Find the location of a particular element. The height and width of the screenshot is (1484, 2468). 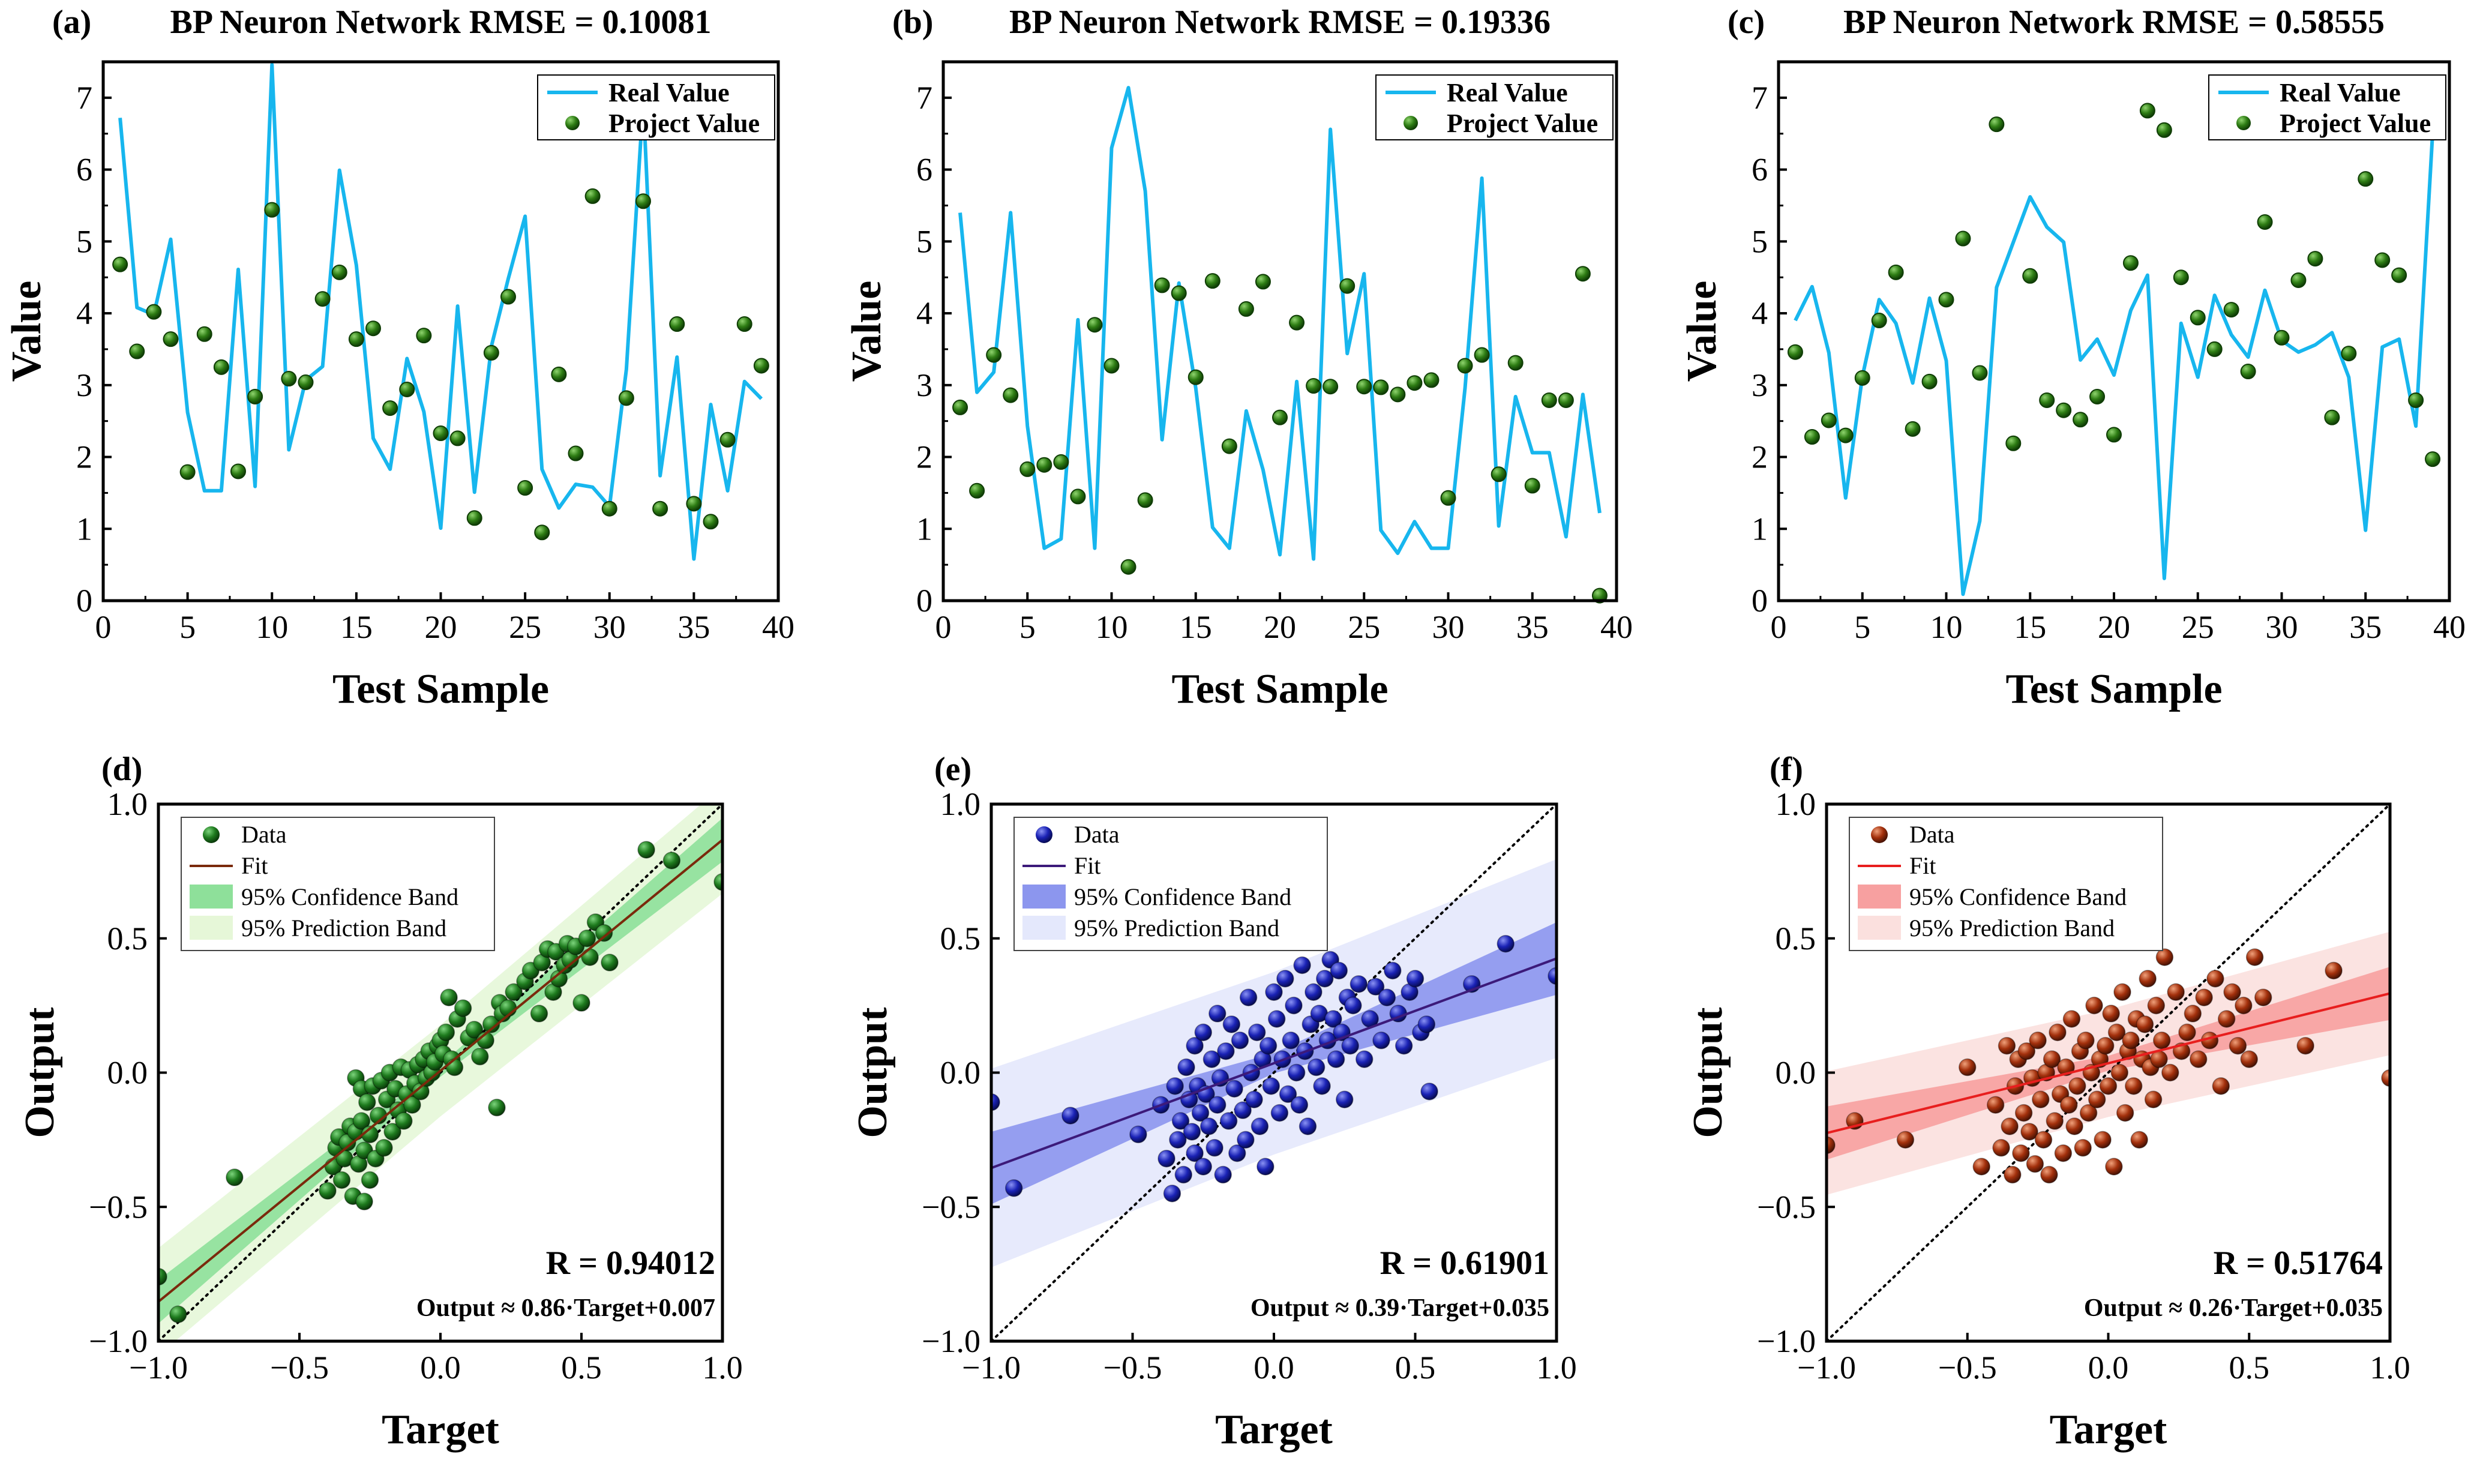

x-axis-label: Test Sample is located at coordinates (440, 689).